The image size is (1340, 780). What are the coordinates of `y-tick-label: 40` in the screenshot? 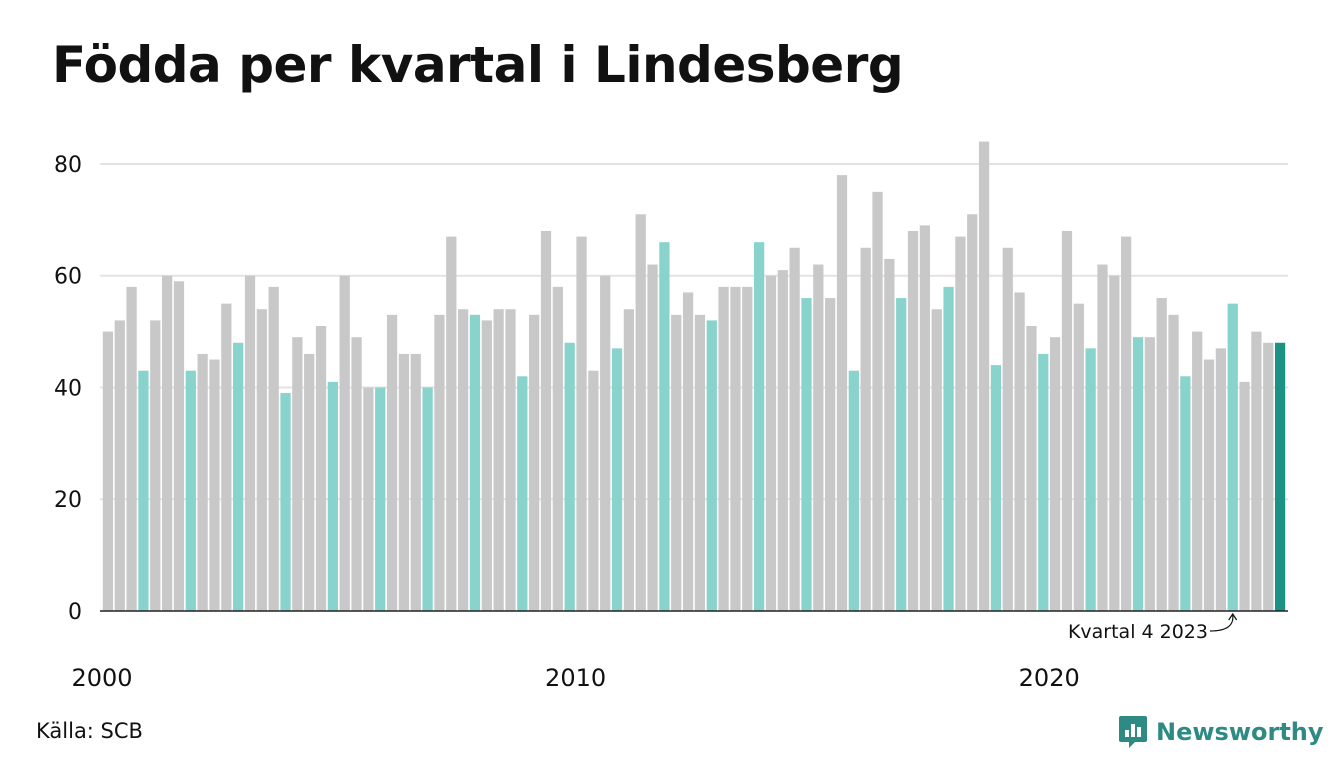 It's located at (68, 388).